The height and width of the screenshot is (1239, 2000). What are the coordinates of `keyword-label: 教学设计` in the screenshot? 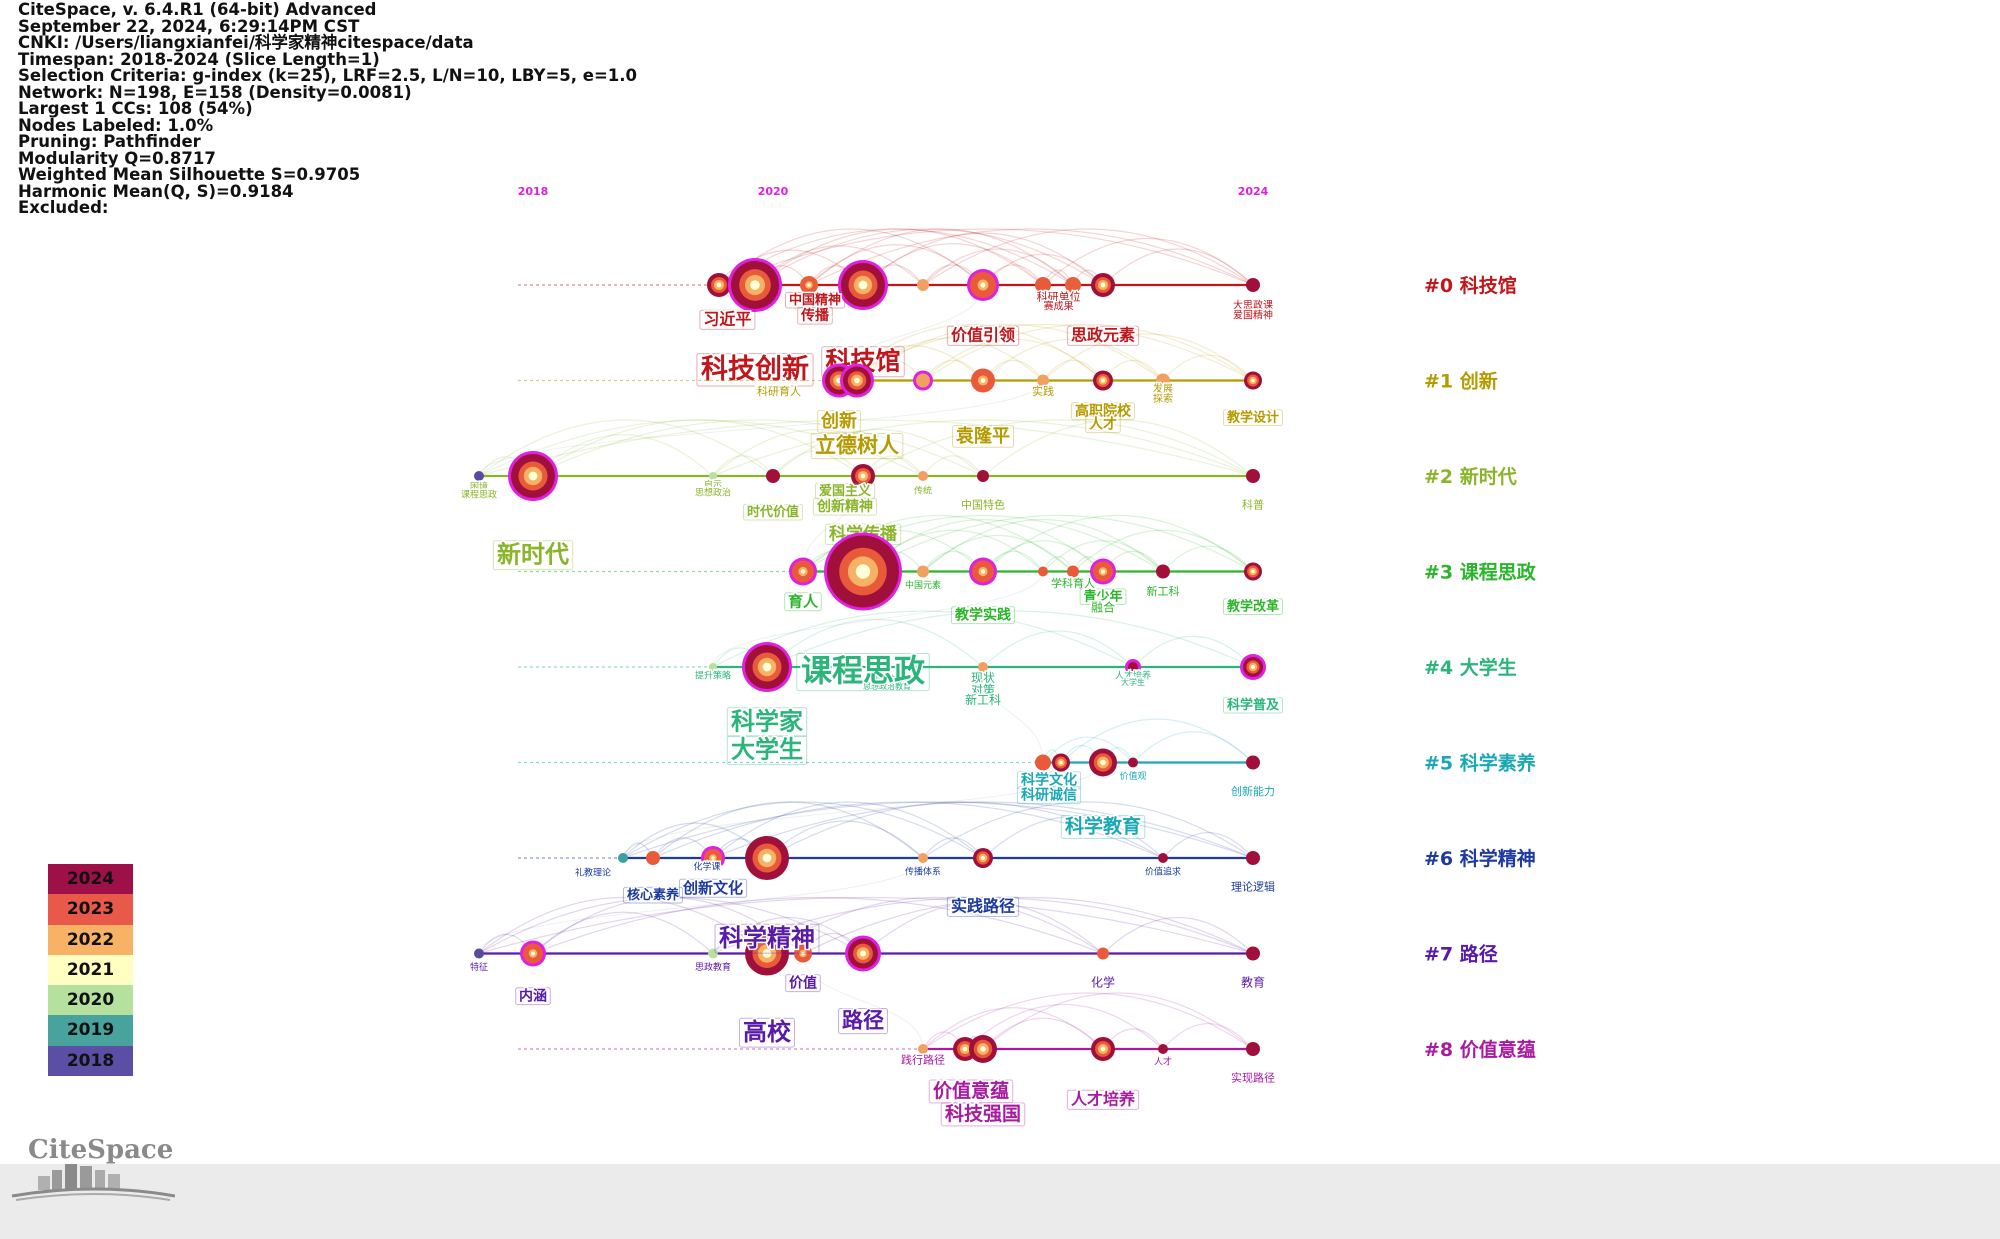 It's located at (1252, 417).